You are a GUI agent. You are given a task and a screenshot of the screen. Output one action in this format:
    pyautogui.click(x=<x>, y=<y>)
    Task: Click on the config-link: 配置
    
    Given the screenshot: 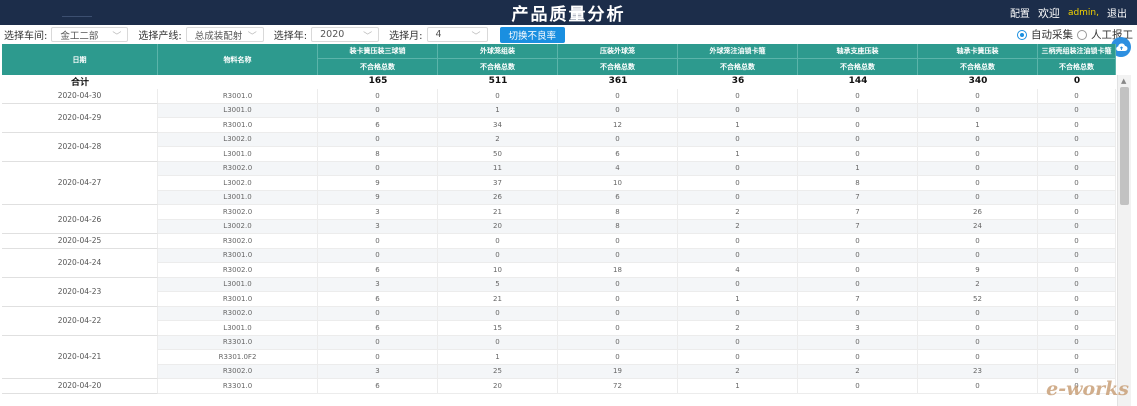 What is the action you would take?
    pyautogui.click(x=1019, y=14)
    